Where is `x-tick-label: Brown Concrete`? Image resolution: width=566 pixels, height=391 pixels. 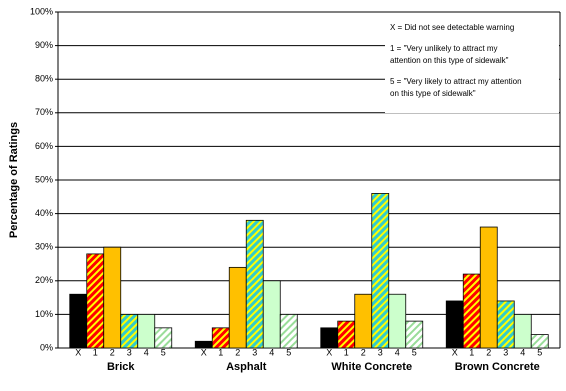
x-tick-label: Brown Concrete is located at coordinates (497, 367).